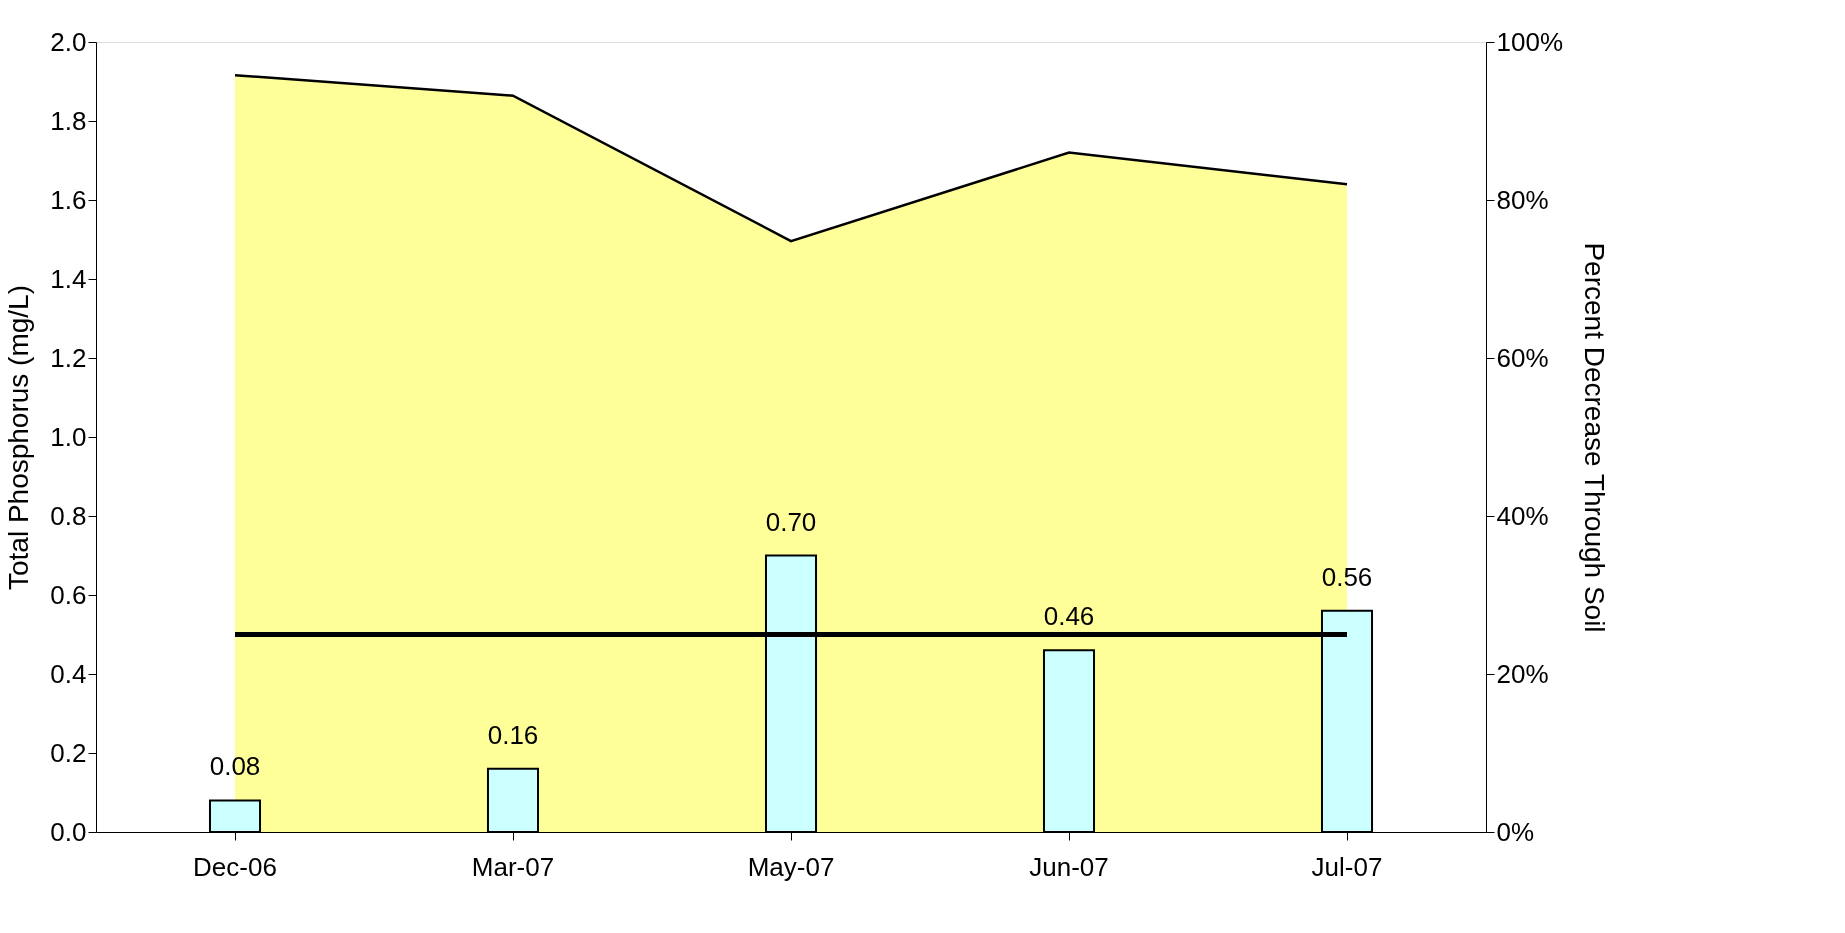 Image resolution: width=1845 pixels, height=933 pixels. What do you see at coordinates (1522, 515) in the screenshot?
I see `y2-tick-label: 40%` at bounding box center [1522, 515].